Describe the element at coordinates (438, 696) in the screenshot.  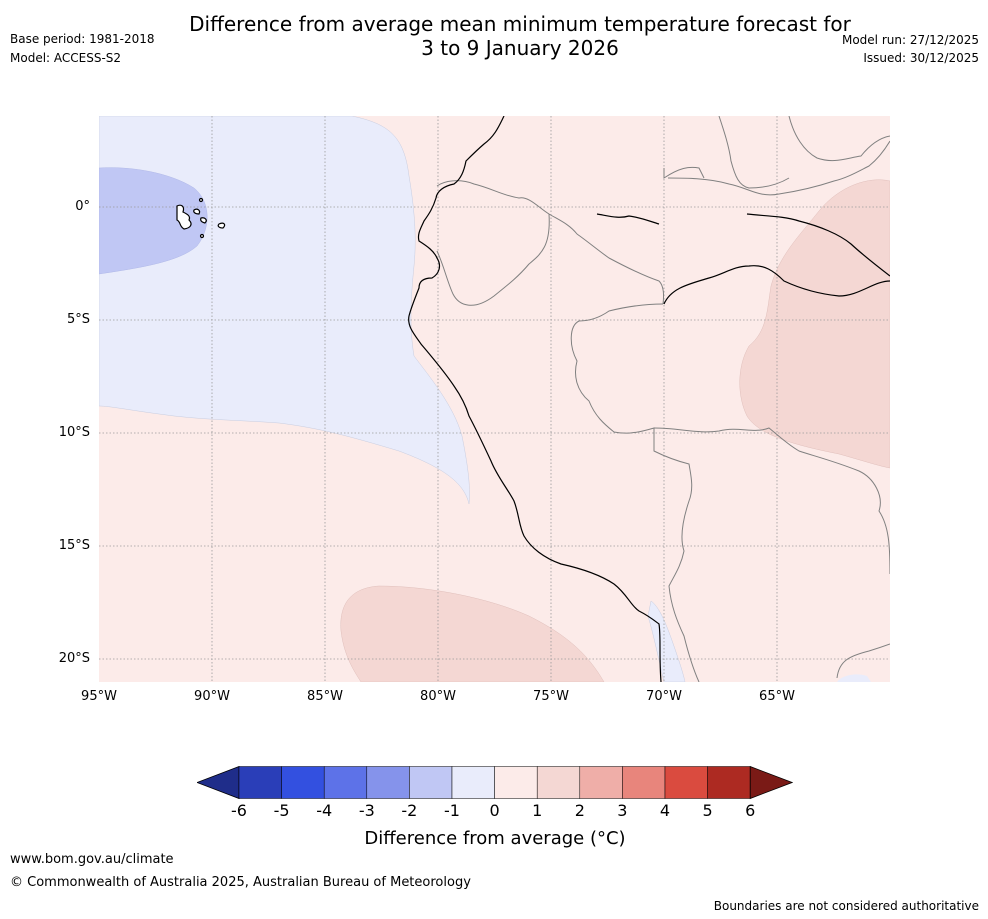
I see `lon-label-80w: 80°W` at that location.